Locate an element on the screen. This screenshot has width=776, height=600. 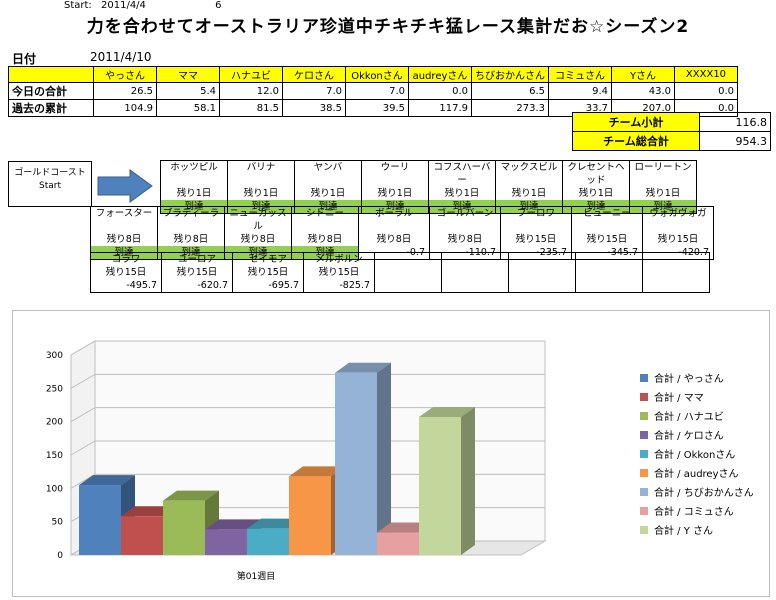
score-cell: 81.5 is located at coordinates (251, 108).